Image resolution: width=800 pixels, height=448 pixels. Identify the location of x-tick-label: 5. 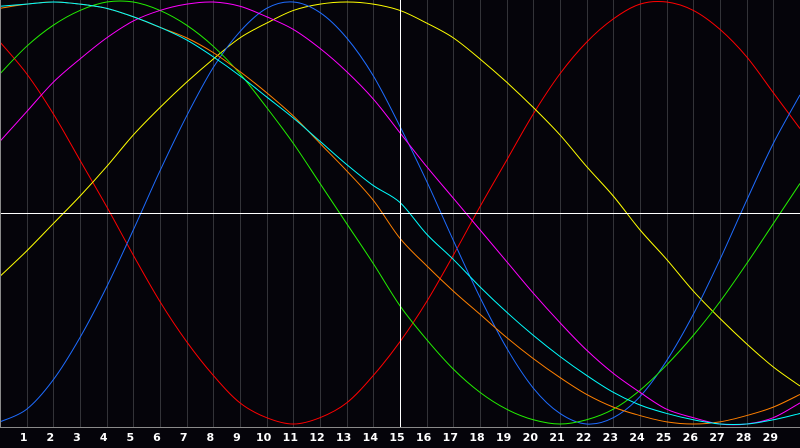
(131, 437).